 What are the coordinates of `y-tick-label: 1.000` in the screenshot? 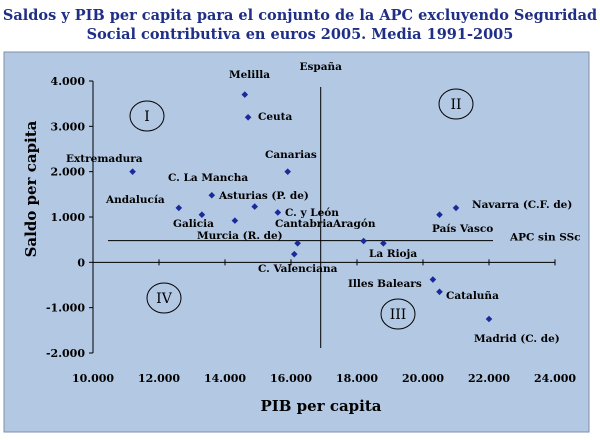 It's located at (68, 217).